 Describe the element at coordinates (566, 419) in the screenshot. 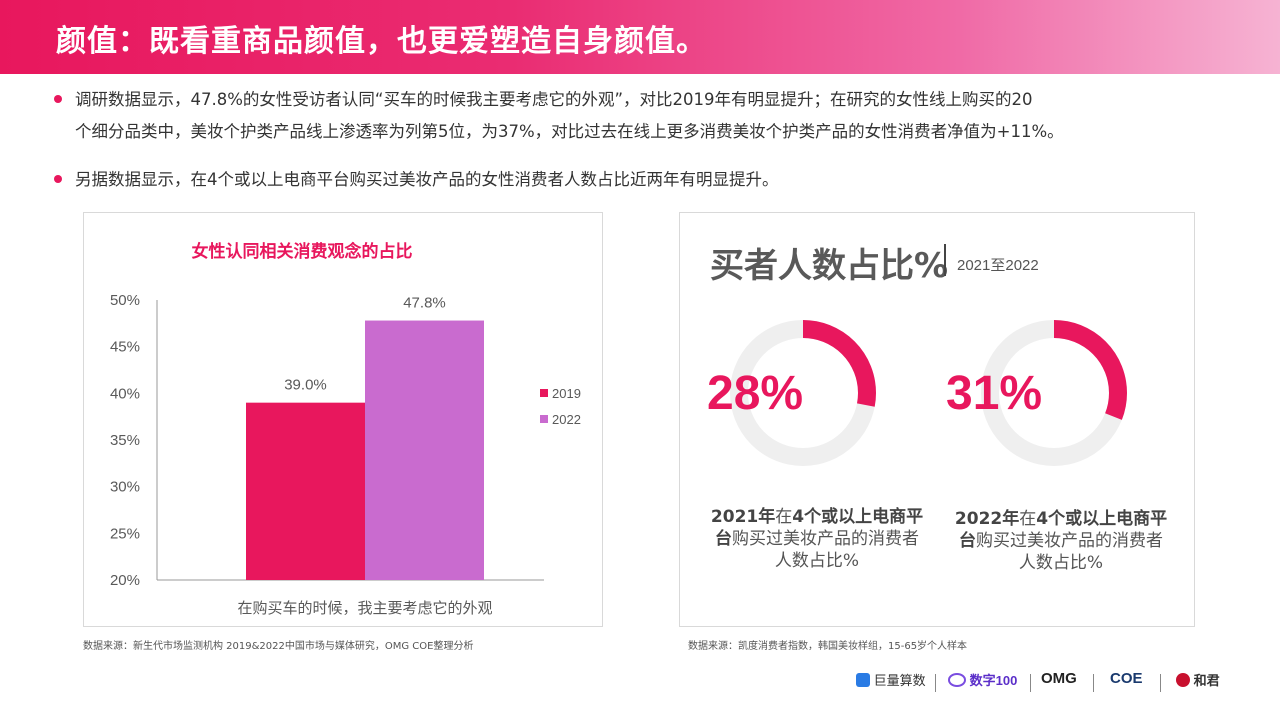

I see `legend-label-2022: 2022` at that location.